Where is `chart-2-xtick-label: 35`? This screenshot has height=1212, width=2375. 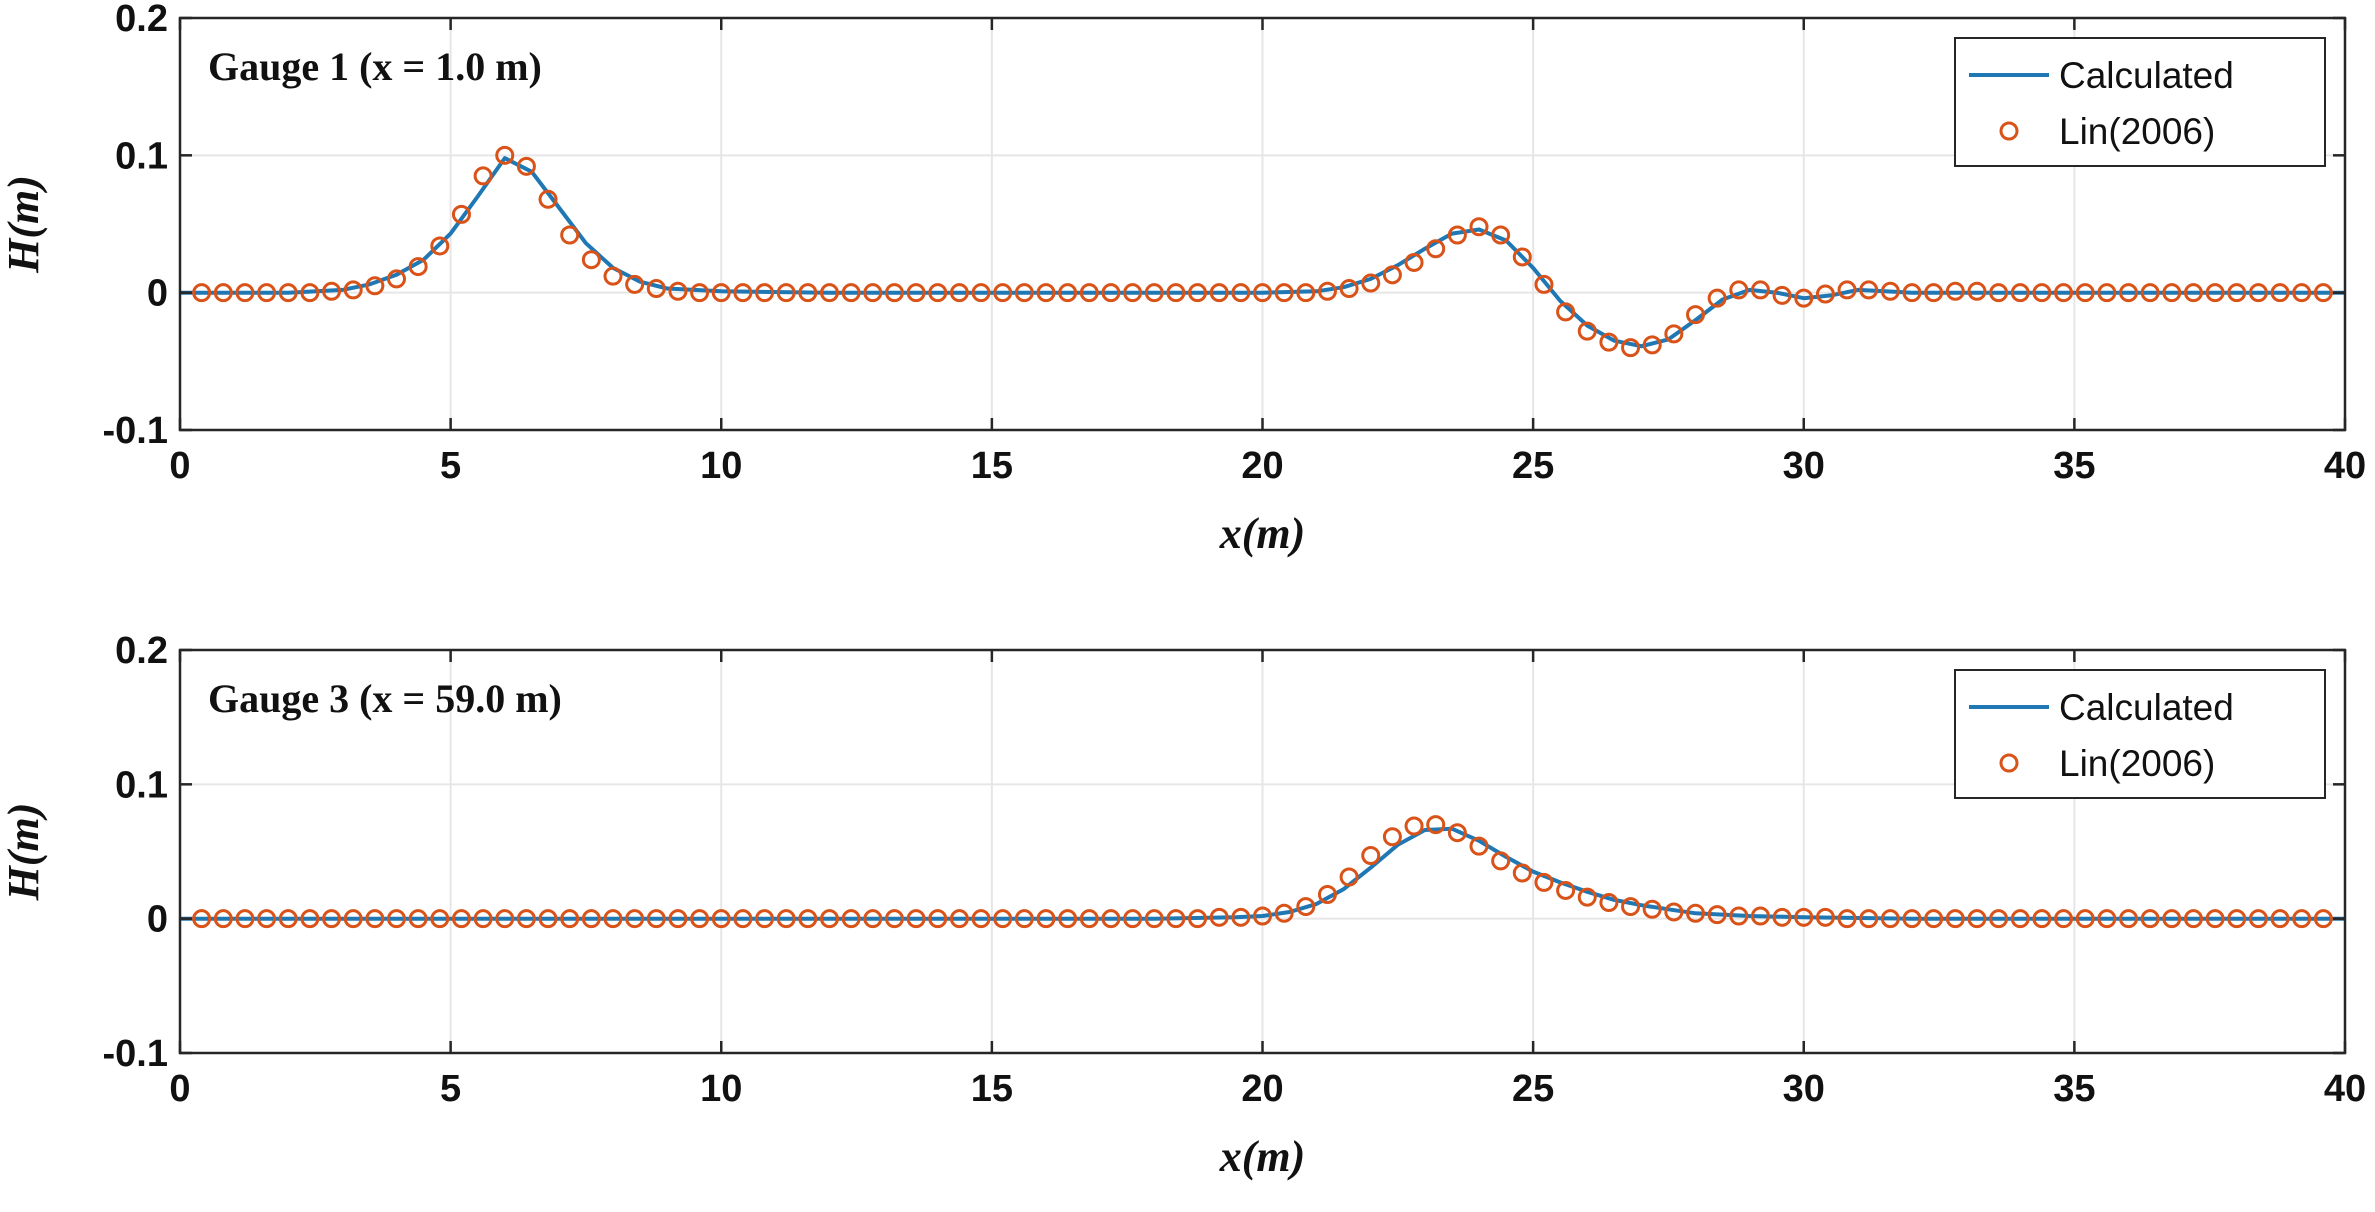
chart-2-xtick-label: 35 is located at coordinates (2074, 1089).